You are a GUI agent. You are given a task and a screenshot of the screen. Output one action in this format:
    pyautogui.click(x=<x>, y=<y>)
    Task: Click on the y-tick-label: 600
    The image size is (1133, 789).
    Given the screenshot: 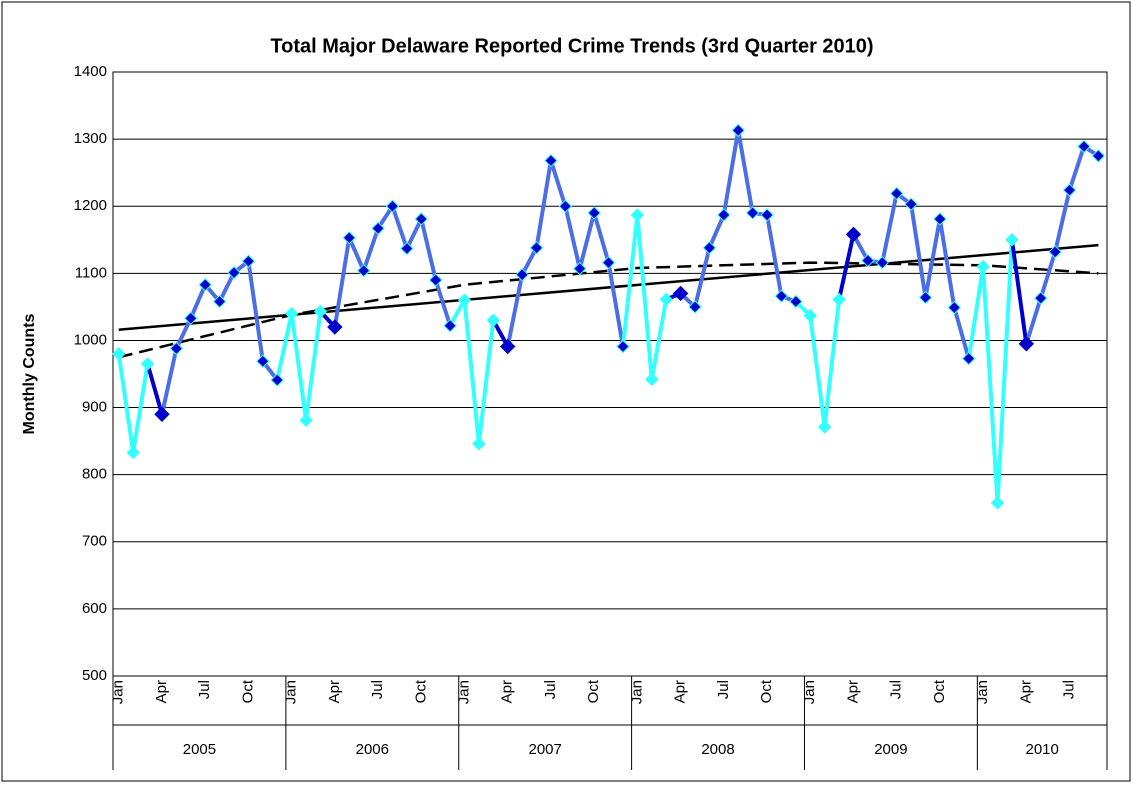 What is the action you would take?
    pyautogui.click(x=94, y=608)
    